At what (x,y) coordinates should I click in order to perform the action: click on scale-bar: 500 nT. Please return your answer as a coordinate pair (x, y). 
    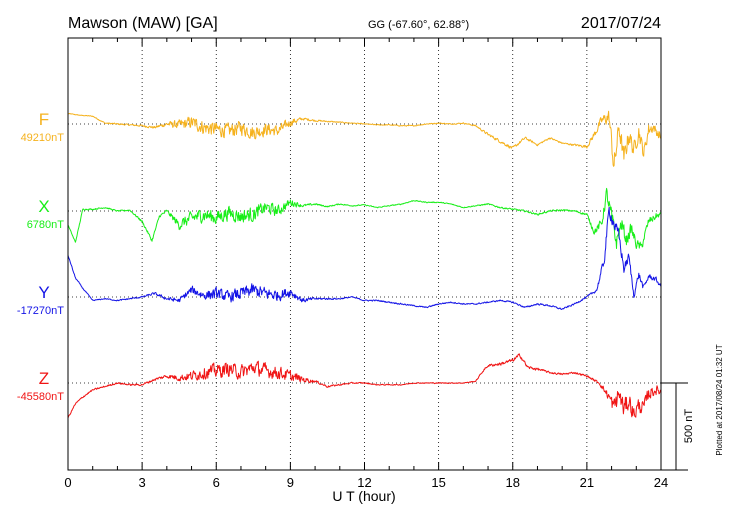
    Looking at the image, I should click on (678, 426).